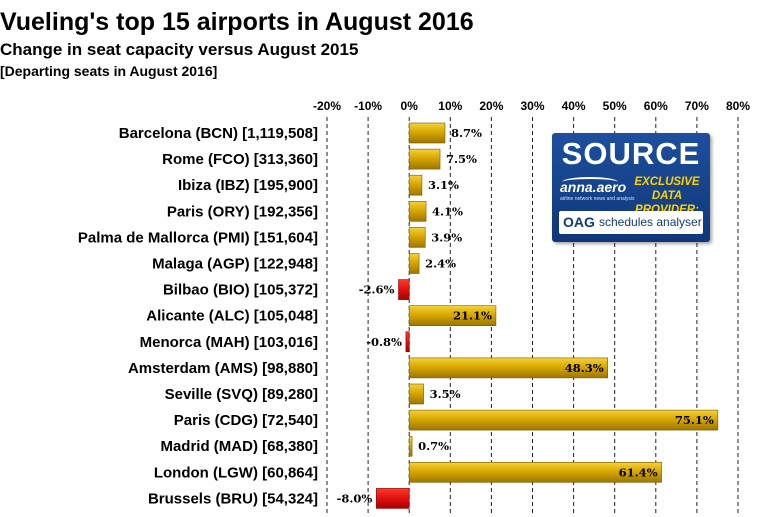 The image size is (757, 517). I want to click on x-axis-ticks: -20% -10% 0% 10% 20% 30% 40% 50% 60% 70% 80%, so click(531, 106).